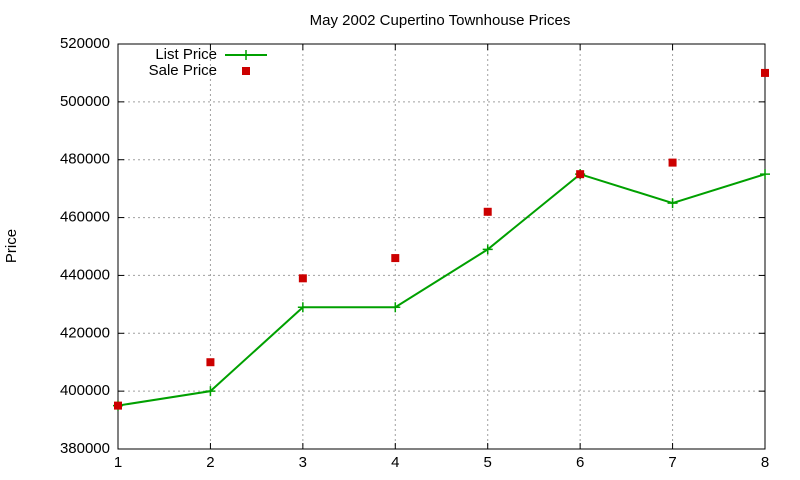 The width and height of the screenshot is (800, 480). I want to click on x-tick-label: 4, so click(395, 462).